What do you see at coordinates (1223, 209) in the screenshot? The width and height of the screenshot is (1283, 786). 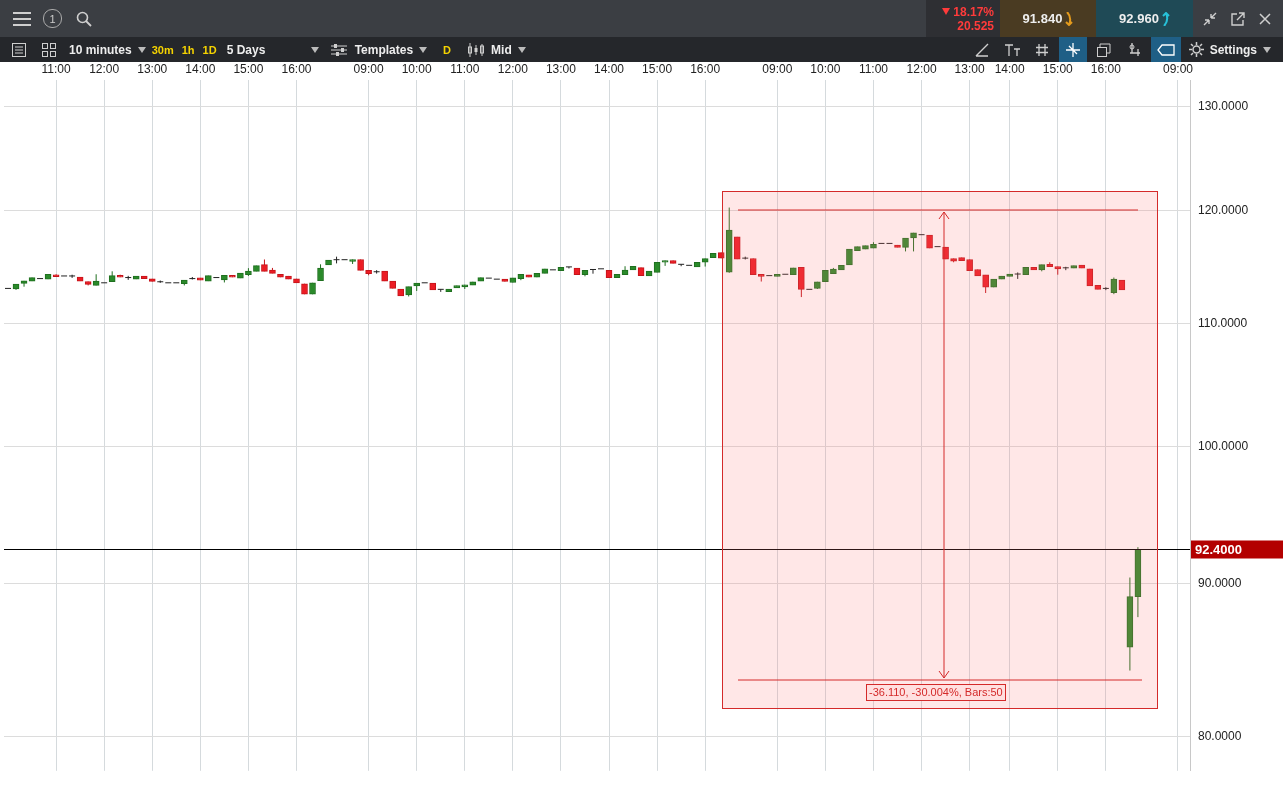 I see `y-tick-label: 120.0000` at bounding box center [1223, 209].